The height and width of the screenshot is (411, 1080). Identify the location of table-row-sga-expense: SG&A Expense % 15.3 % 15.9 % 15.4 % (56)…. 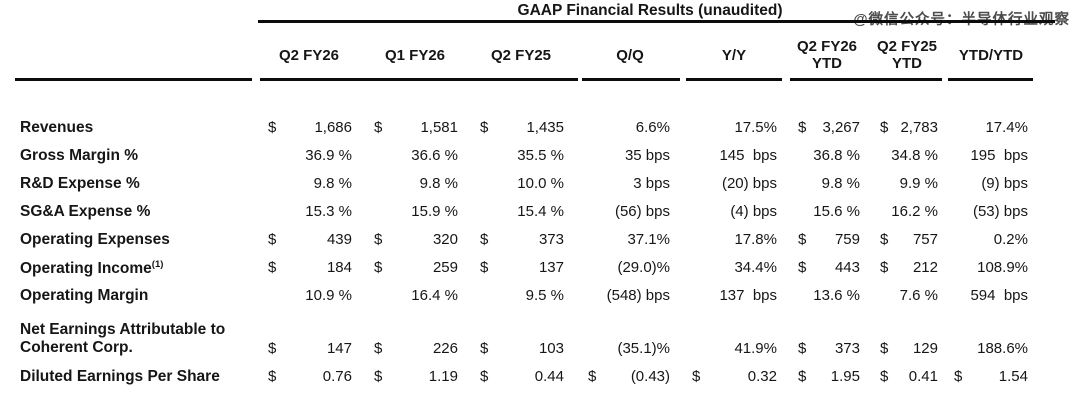
(540, 211).